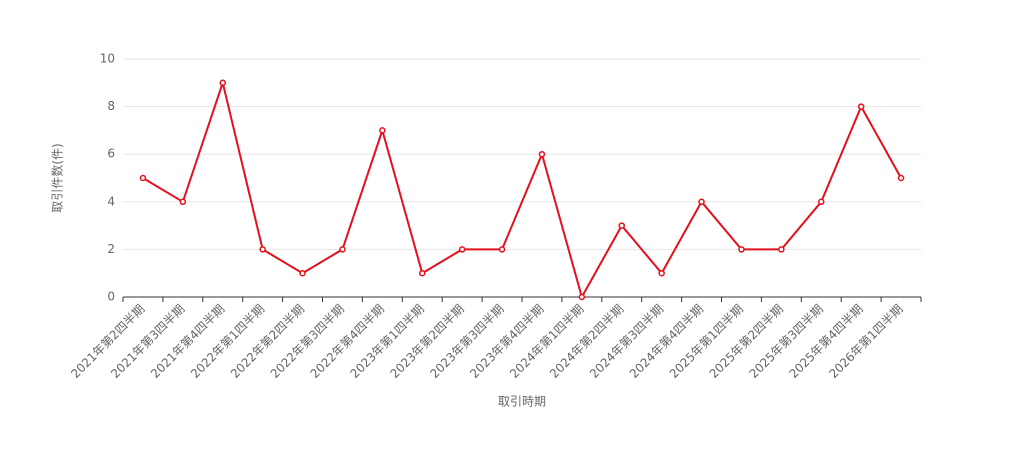  What do you see at coordinates (111, 154) in the screenshot?
I see `y-tick-label: 6` at bounding box center [111, 154].